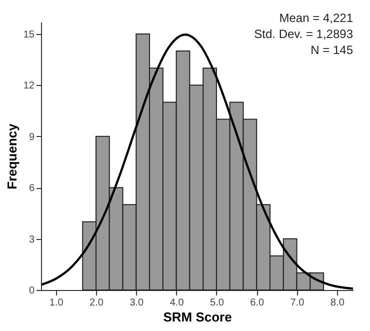 Image resolution: width=370 pixels, height=331 pixels. Describe the element at coordinates (31, 291) in the screenshot. I see `y-tick-label: 0` at that location.